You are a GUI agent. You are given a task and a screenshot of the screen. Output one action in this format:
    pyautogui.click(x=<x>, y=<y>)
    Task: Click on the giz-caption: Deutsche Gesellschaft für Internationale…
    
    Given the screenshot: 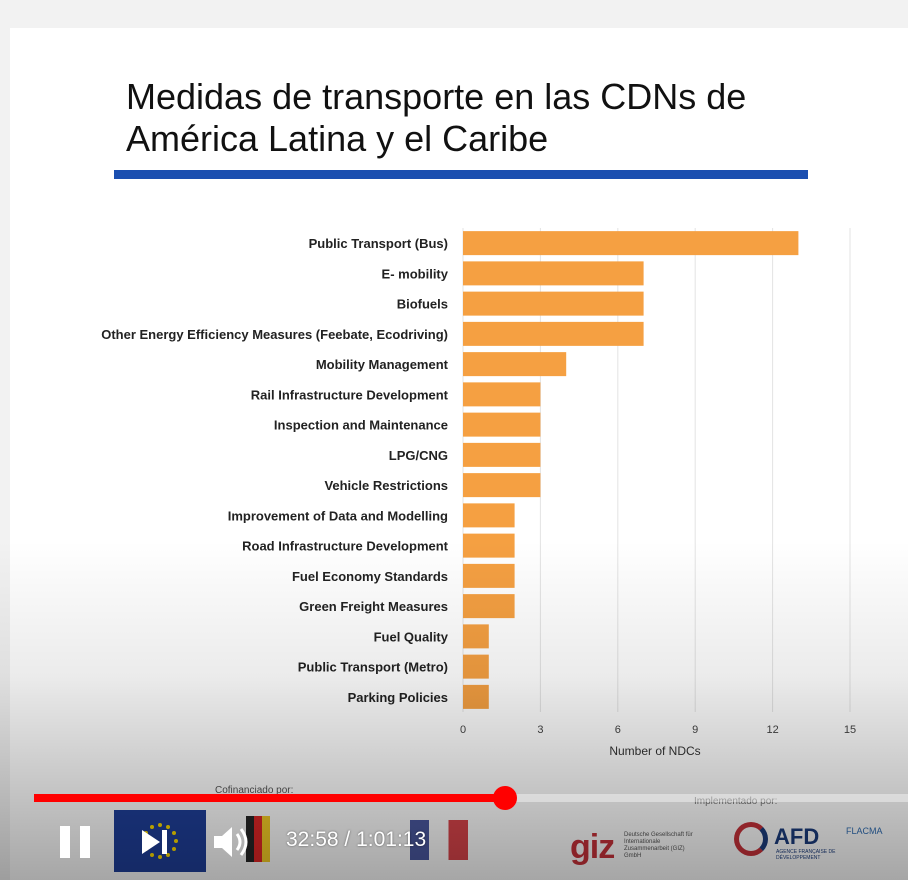 What is the action you would take?
    pyautogui.click(x=658, y=845)
    